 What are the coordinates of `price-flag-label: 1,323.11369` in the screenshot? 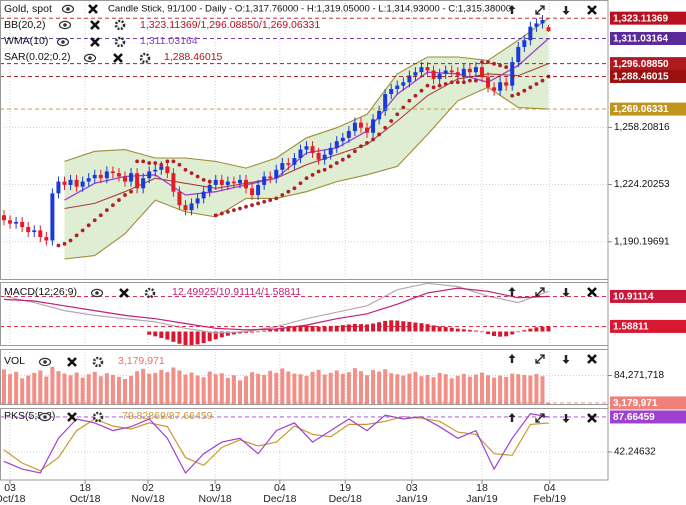 It's located at (640, 18).